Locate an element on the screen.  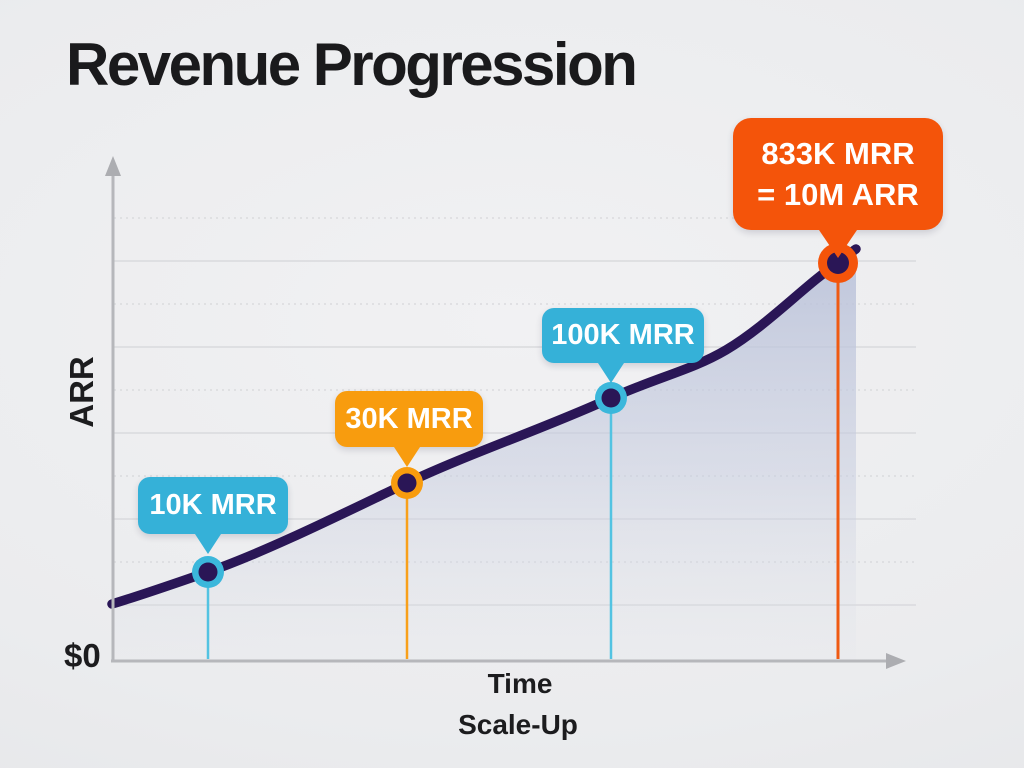
page-title: Revenue Progression is located at coordinates (352, 64).